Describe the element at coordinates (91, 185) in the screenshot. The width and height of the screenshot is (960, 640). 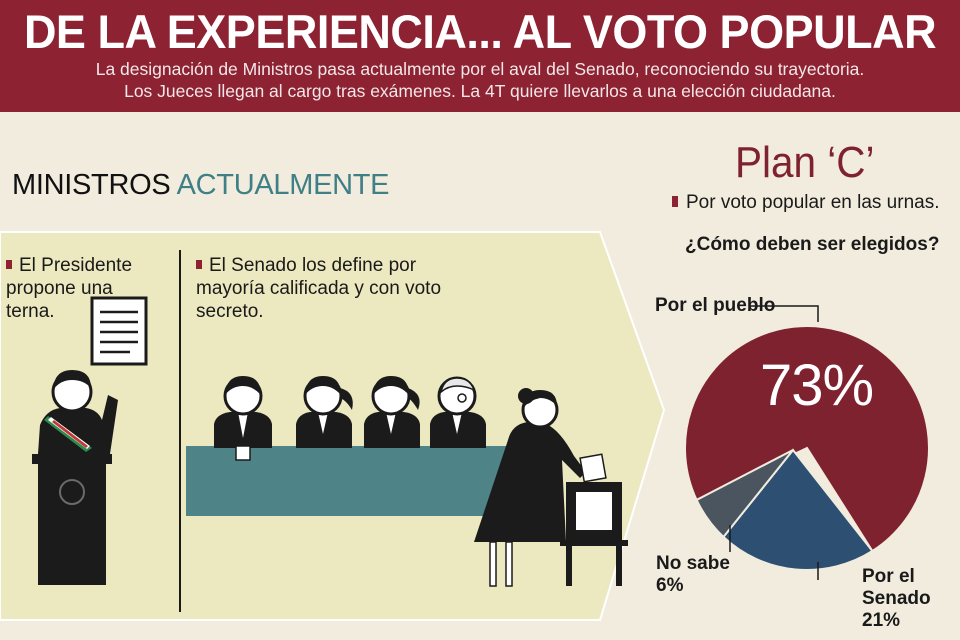
I see `section-title-word-1: MINISTROS` at that location.